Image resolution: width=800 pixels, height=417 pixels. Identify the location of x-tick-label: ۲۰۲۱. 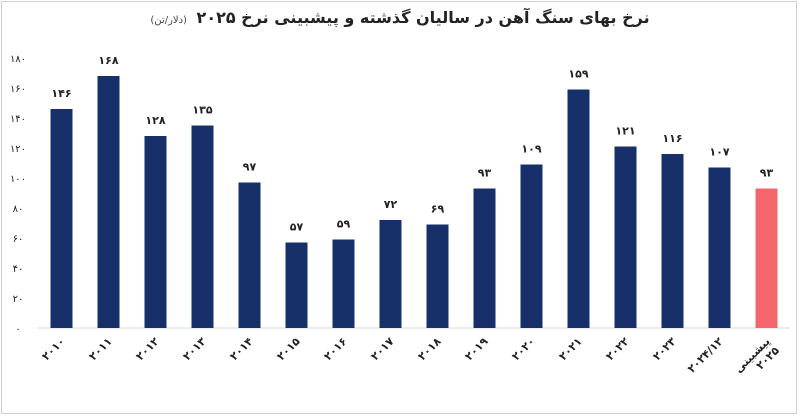
(570, 349).